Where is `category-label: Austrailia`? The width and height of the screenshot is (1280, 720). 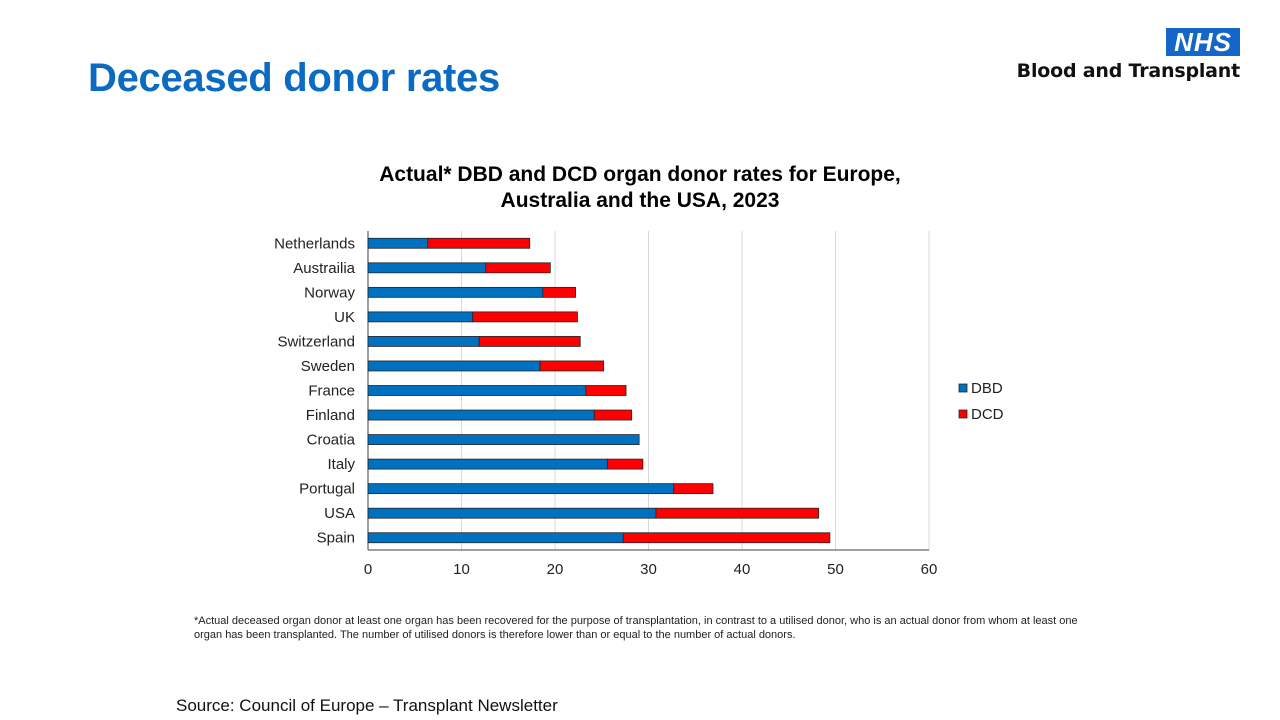 category-label: Austrailia is located at coordinates (324, 268).